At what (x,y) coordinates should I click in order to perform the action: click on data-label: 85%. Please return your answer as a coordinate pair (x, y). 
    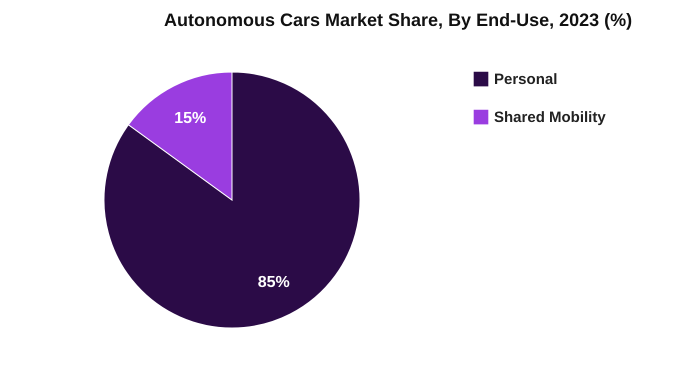
    Looking at the image, I should click on (274, 282).